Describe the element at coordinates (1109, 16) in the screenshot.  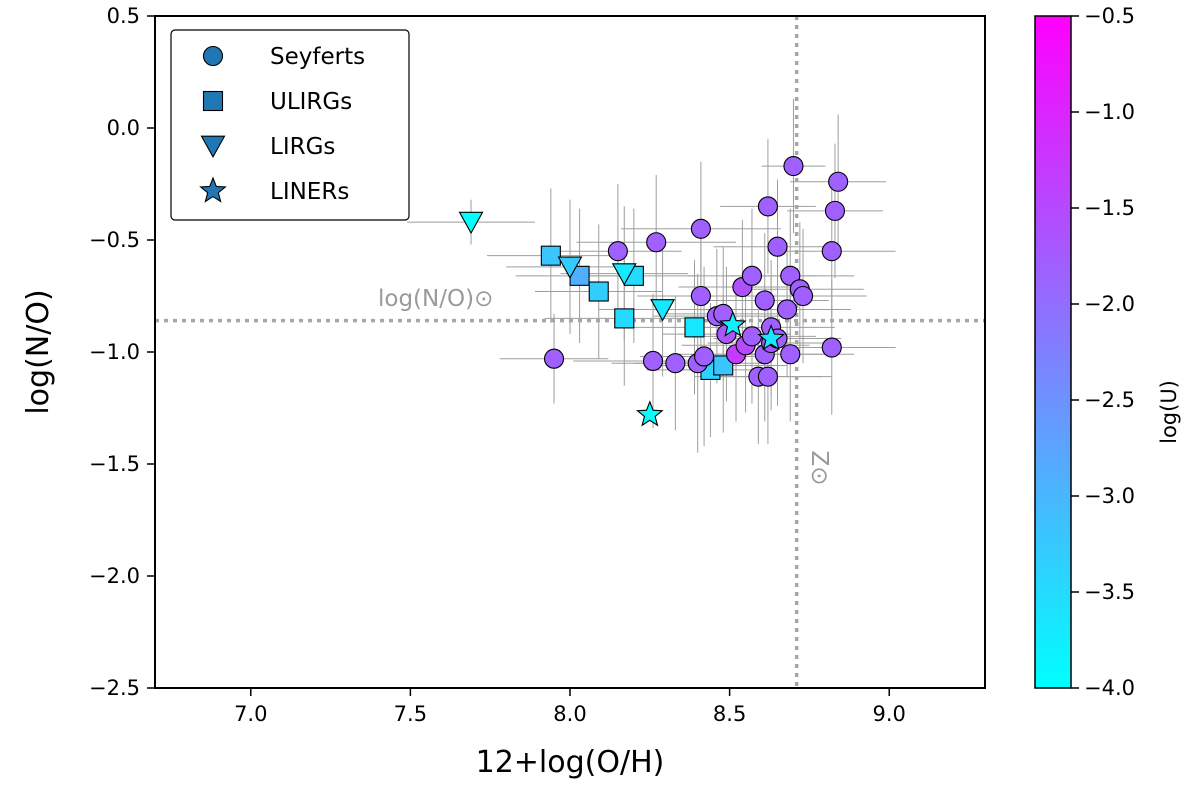
I see `colorbar-tick-label: −0.5` at that location.